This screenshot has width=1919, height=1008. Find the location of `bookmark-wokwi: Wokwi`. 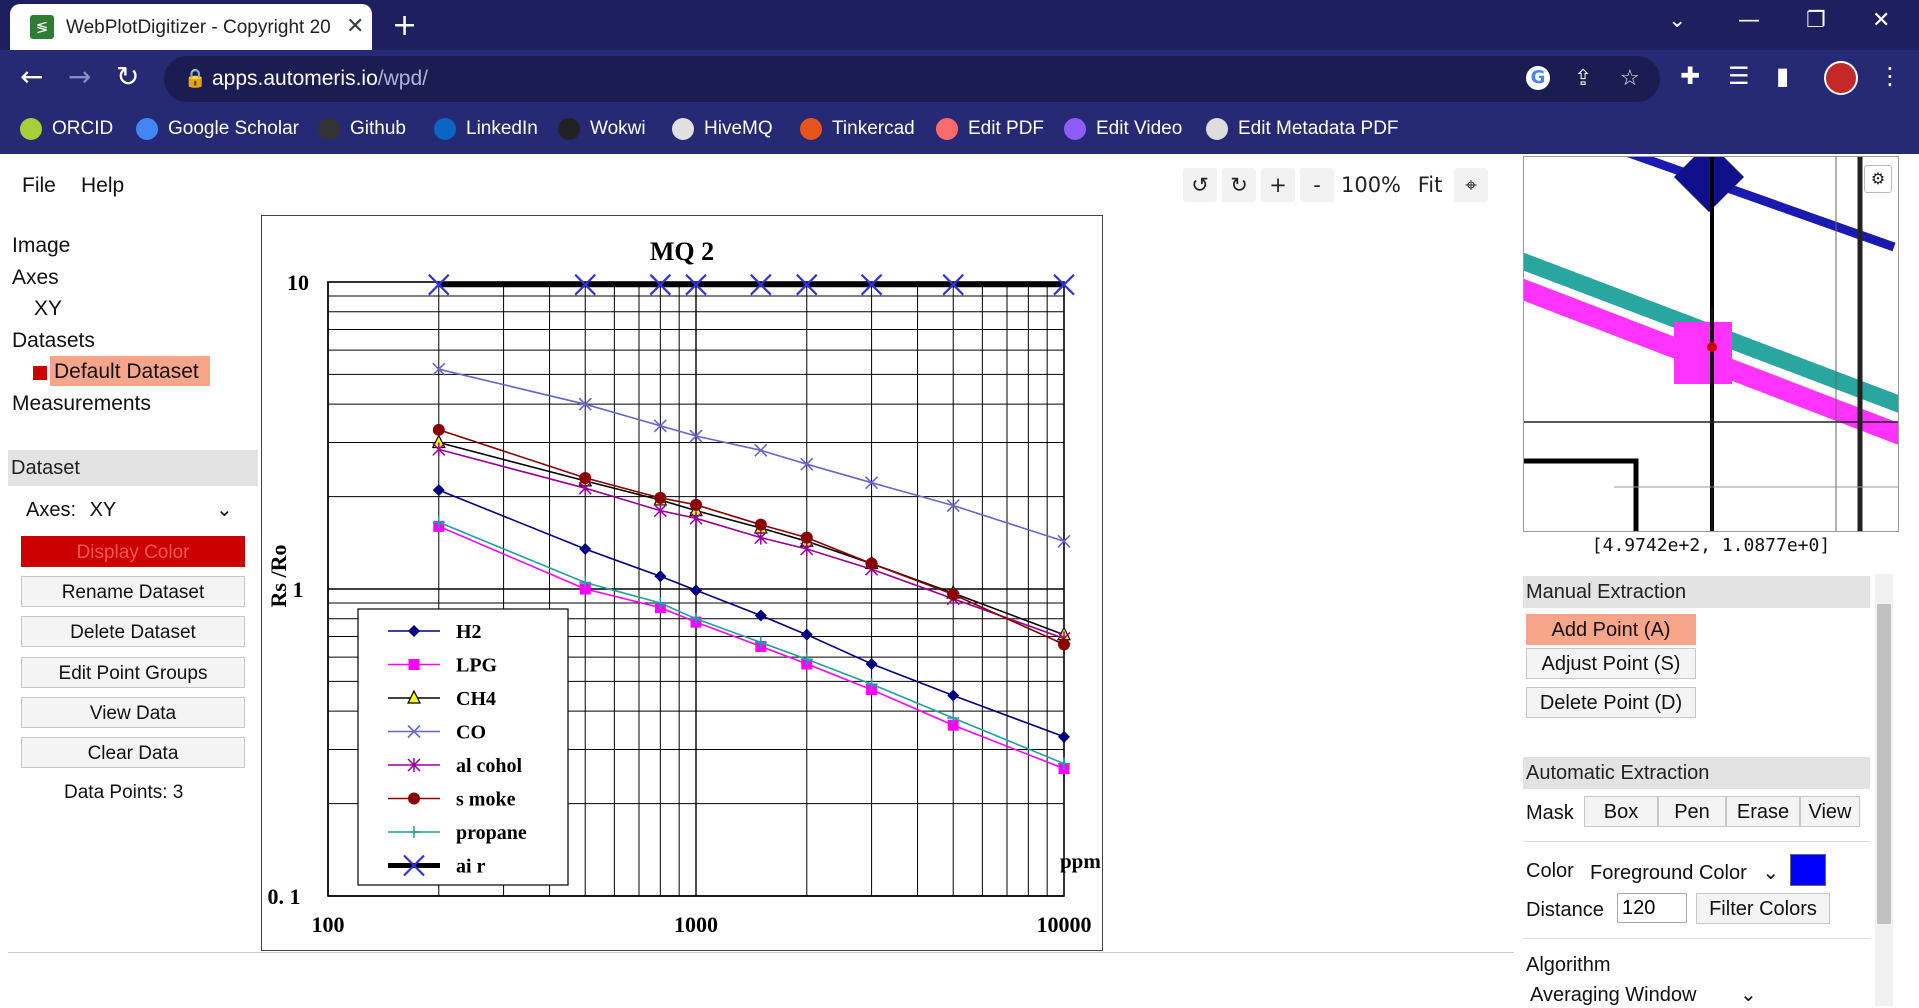

bookmark-wokwi: Wokwi is located at coordinates (602, 131).